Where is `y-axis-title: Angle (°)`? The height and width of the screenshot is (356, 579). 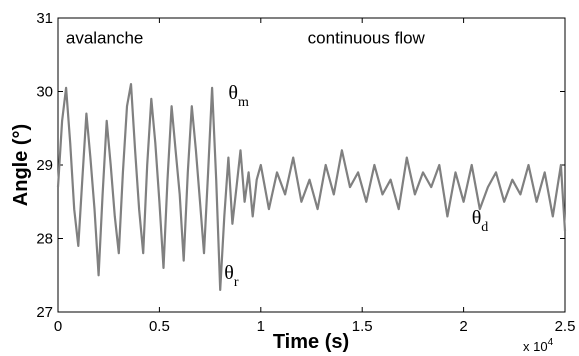 y-axis-title: Angle (°) is located at coordinates (21, 165).